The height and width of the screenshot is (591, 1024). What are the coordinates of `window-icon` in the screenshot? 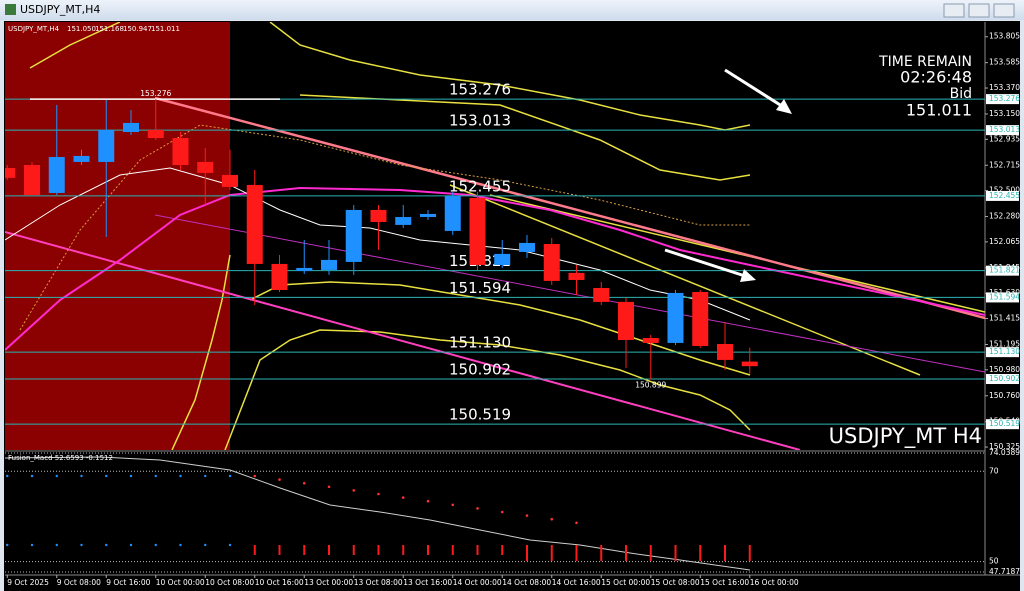 It's located at (10, 9).